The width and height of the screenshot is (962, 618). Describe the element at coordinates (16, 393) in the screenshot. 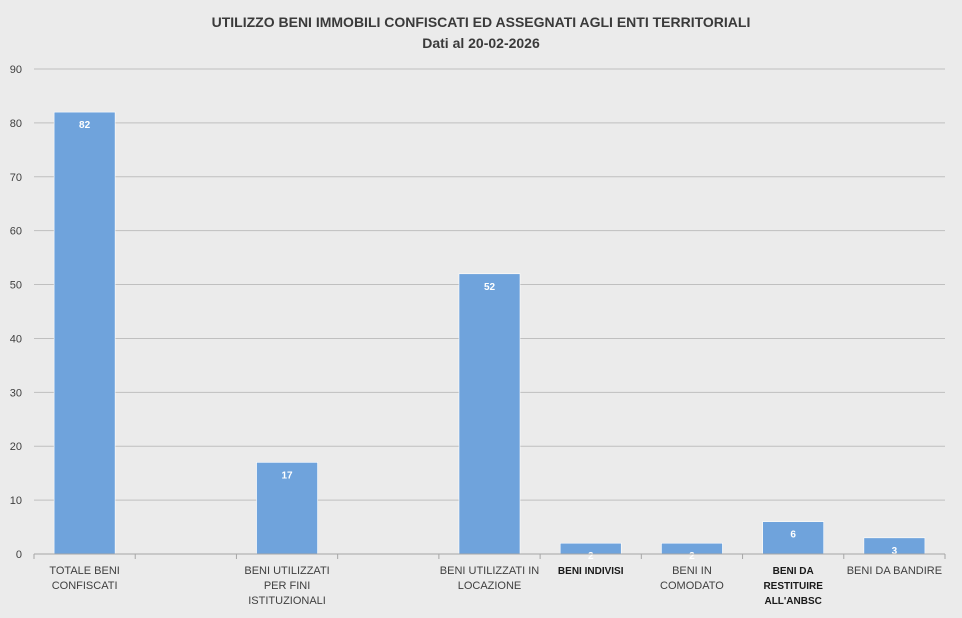

I see `y-tick-label: 30` at that location.